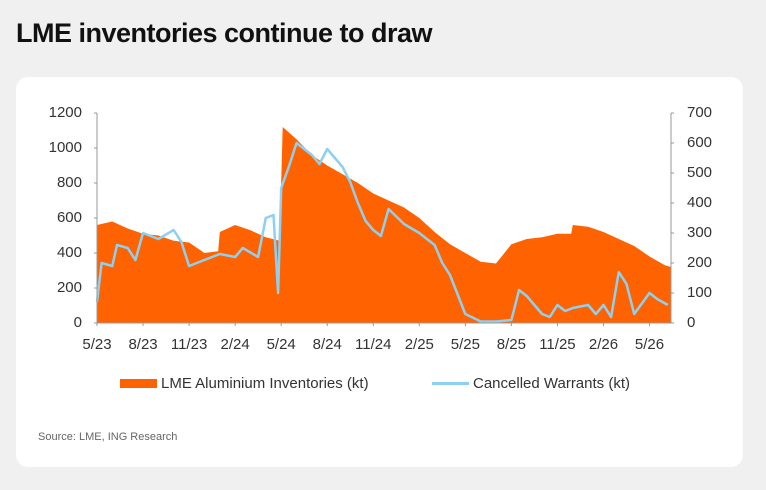  Describe the element at coordinates (265, 383) in the screenshot. I see `legend-label: LME Aluminium Inventories (kt)` at that location.